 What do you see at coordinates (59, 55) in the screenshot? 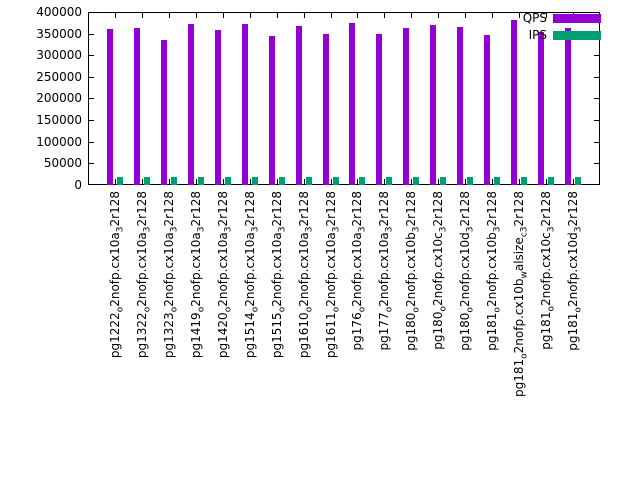
I see `y-tick-label: 300000` at bounding box center [59, 55].